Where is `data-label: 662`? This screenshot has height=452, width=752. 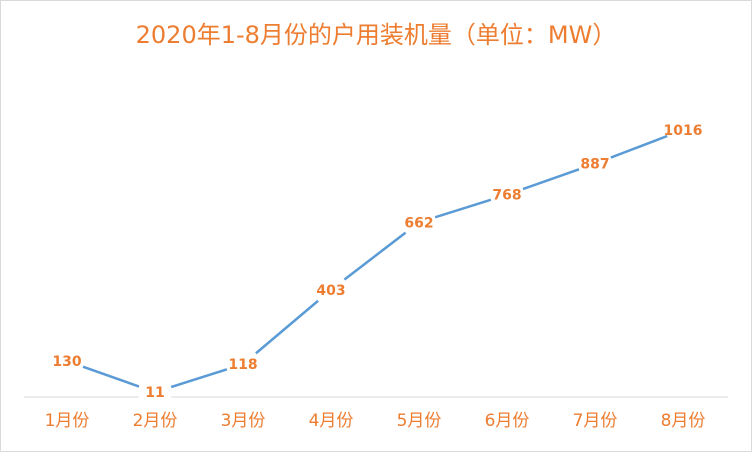 data-label: 662 is located at coordinates (418, 223).